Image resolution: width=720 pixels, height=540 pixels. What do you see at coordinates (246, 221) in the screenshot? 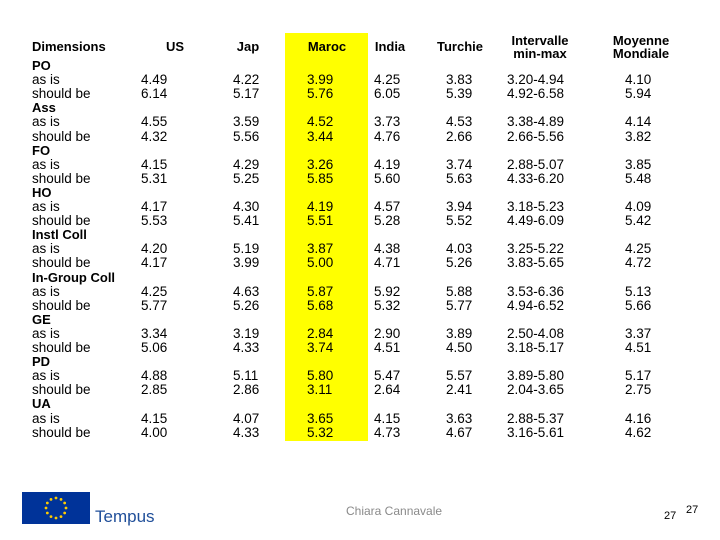
I see `cell: 5.41` at bounding box center [246, 221].